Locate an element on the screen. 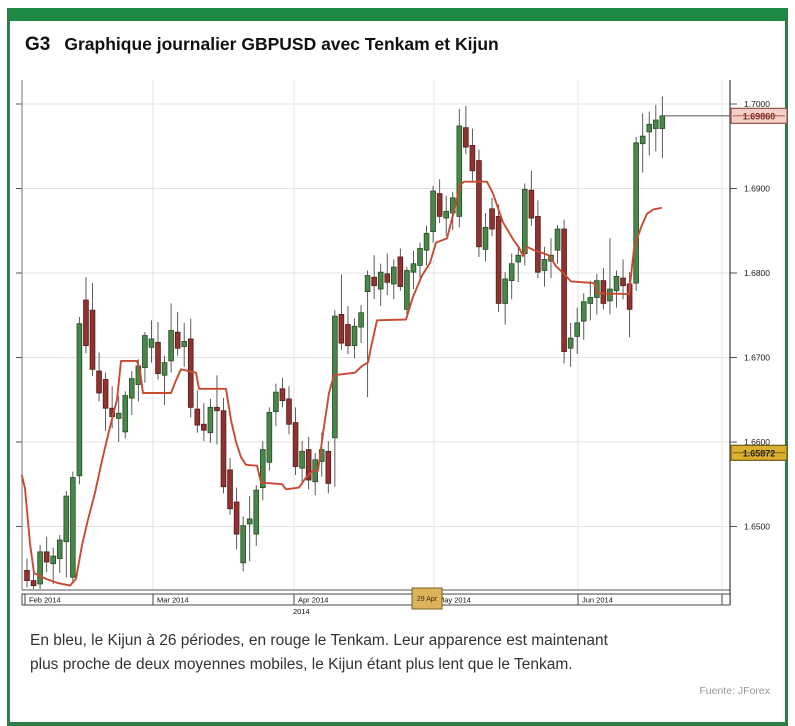  last-price-label: 1.69860 is located at coordinates (759, 116).